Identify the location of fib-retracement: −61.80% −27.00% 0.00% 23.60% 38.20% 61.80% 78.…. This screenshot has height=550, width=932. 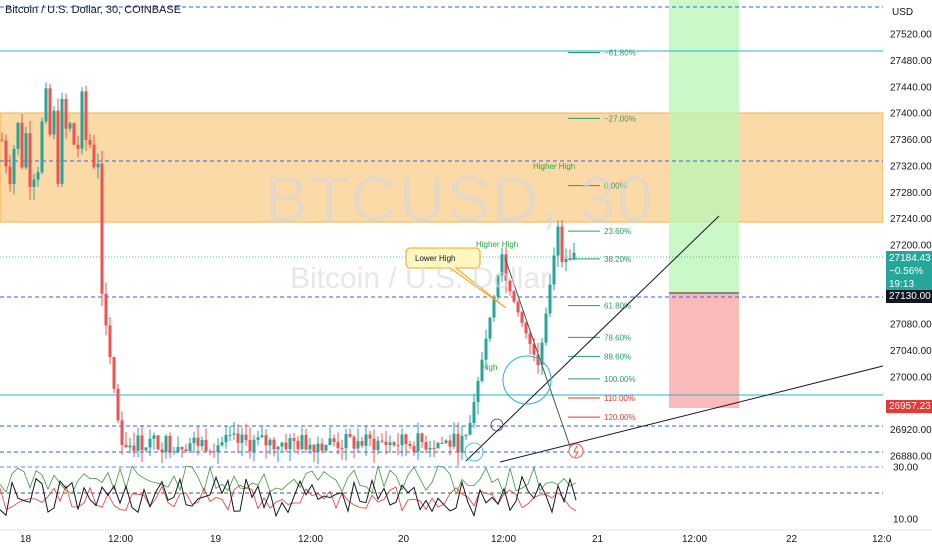
(602, 235).